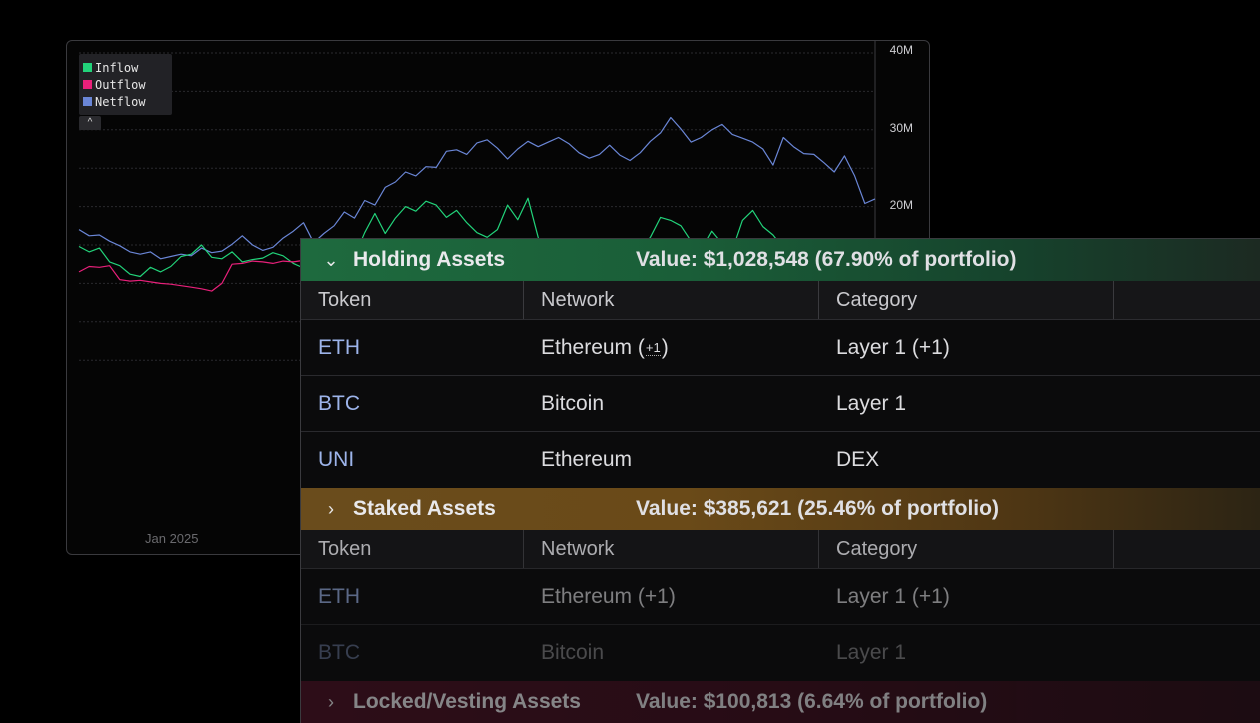 Image resolution: width=1260 pixels, height=723 pixels. What do you see at coordinates (87, 101) in the screenshot?
I see `netflow-swatch` at bounding box center [87, 101].